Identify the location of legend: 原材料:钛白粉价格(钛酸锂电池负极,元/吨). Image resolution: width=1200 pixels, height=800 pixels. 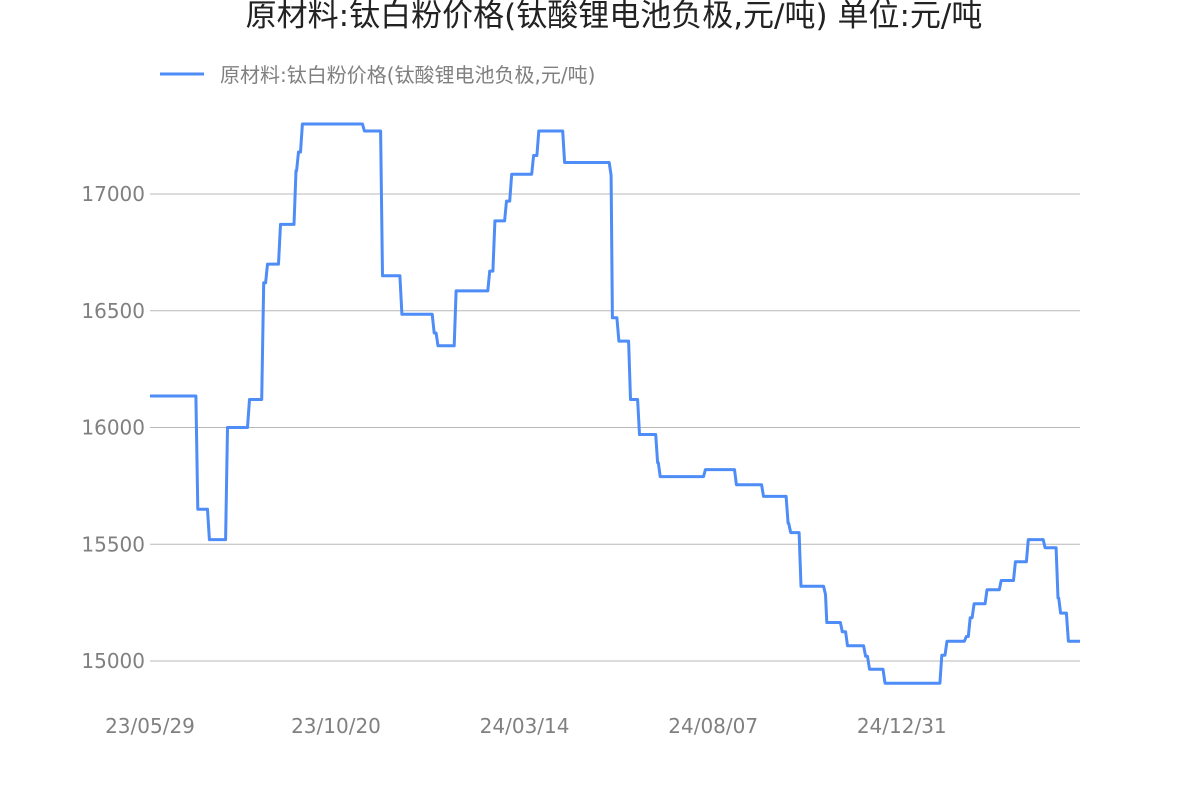
(377, 75).